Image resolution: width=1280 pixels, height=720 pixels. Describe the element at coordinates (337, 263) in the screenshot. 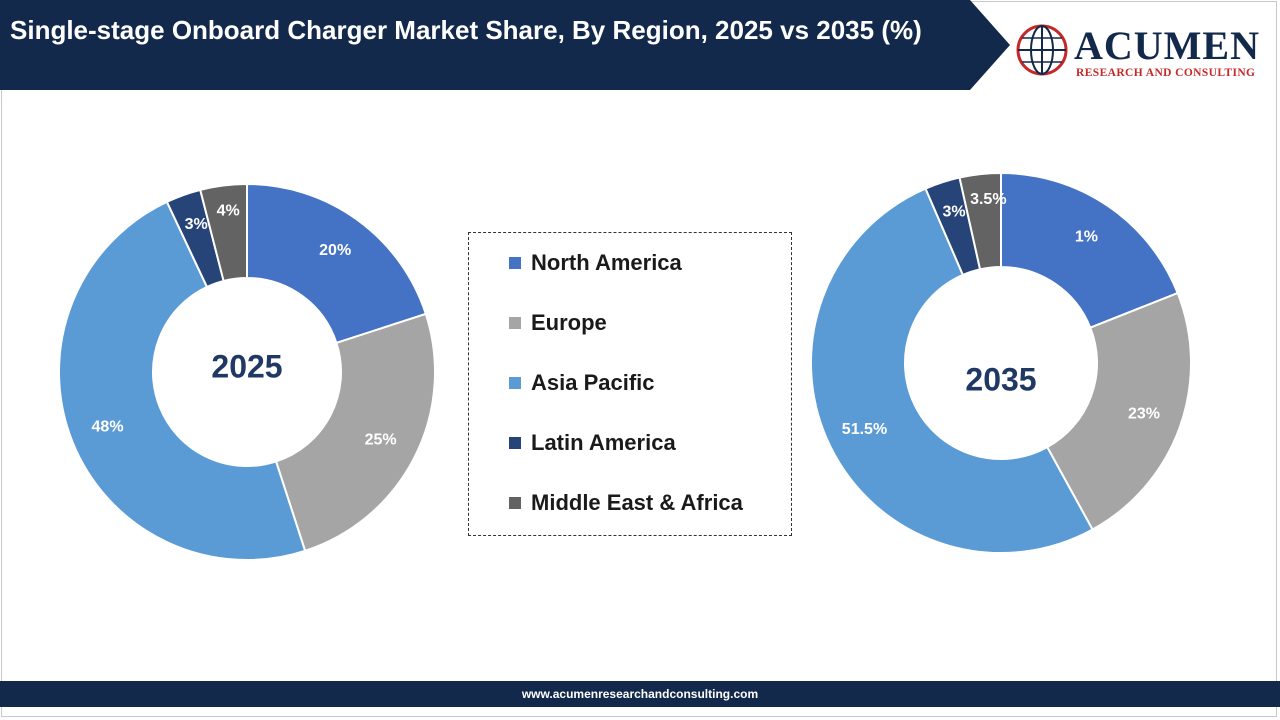

I see `slice-2025-north-america` at that location.